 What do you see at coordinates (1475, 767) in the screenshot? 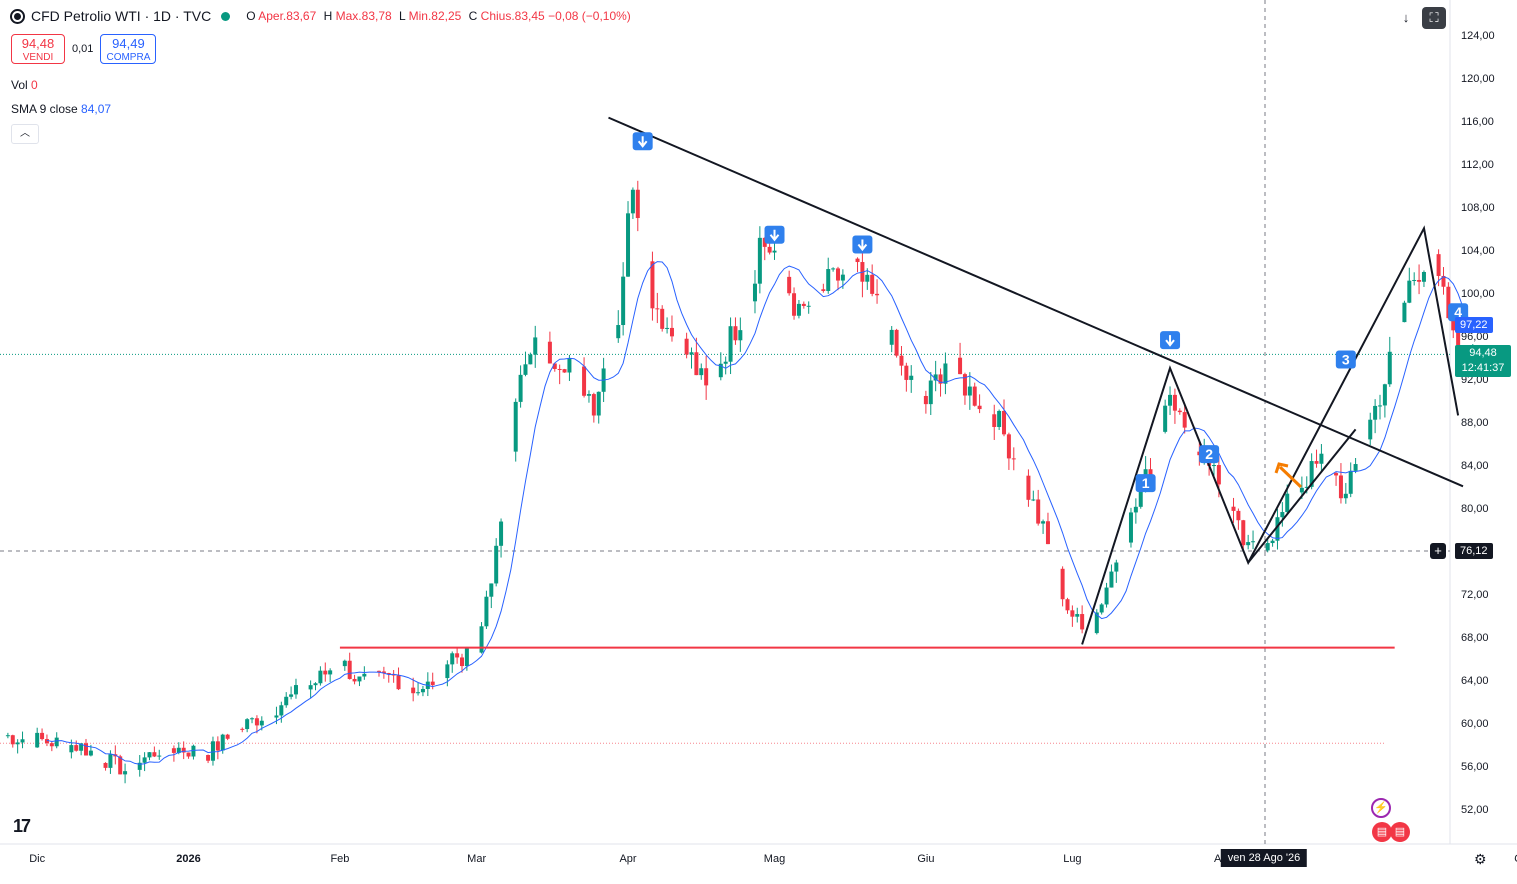
I see `price-tick-label: 56,00` at bounding box center [1475, 767].